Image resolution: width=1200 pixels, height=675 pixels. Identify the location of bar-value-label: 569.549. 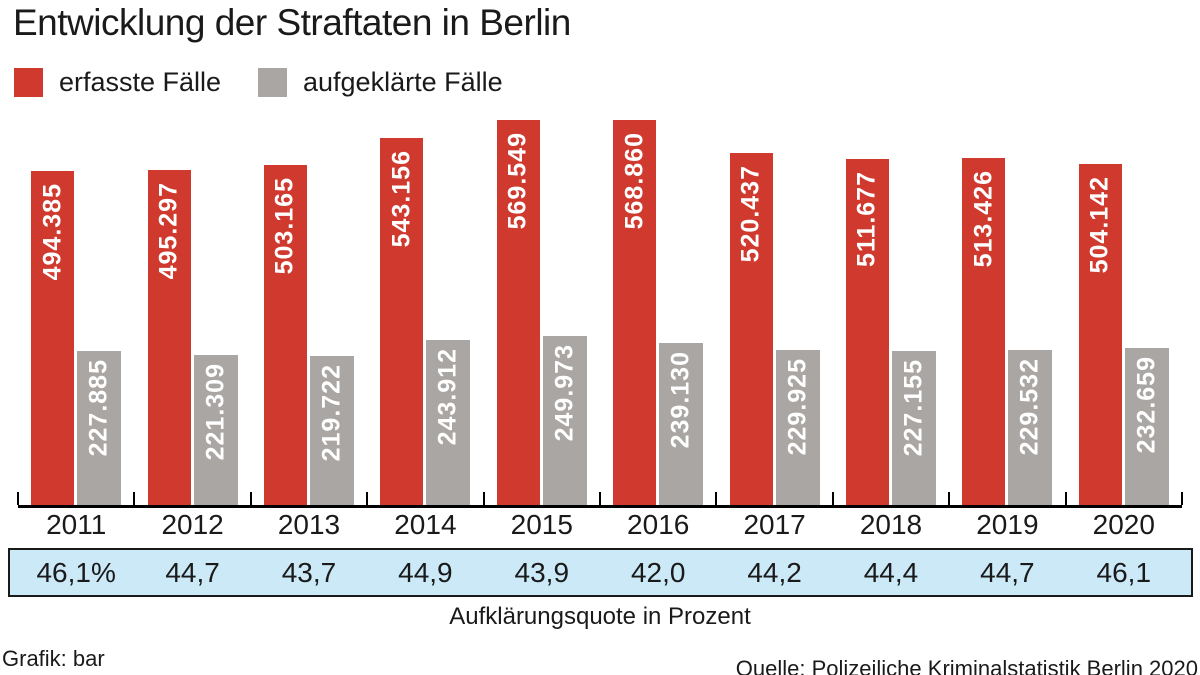
(517, 181).